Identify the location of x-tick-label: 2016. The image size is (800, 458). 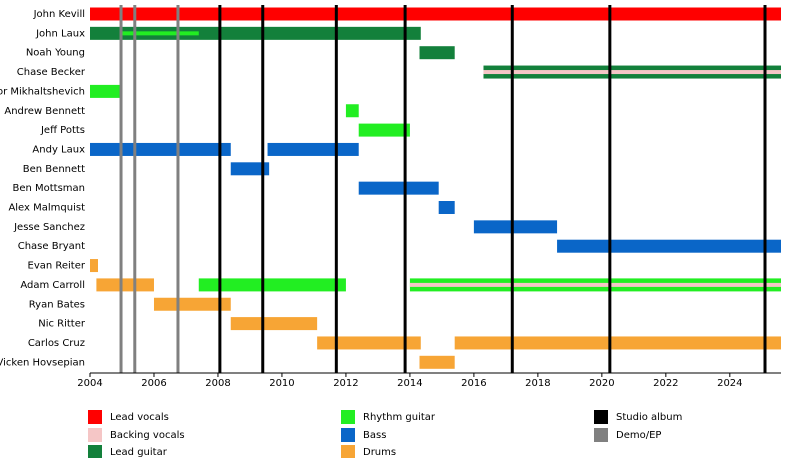
(473, 383).